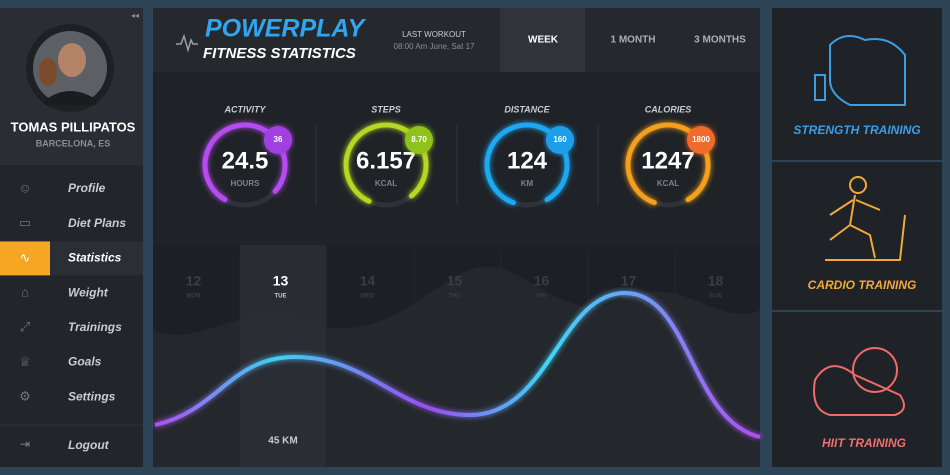 The image size is (950, 475). Describe the element at coordinates (629, 281) in the screenshot. I see `day-date: 17` at that location.